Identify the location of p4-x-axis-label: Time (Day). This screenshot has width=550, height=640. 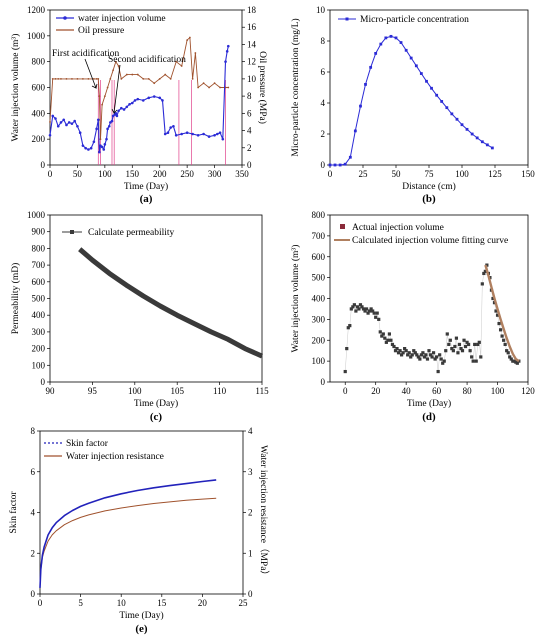
(141, 615).